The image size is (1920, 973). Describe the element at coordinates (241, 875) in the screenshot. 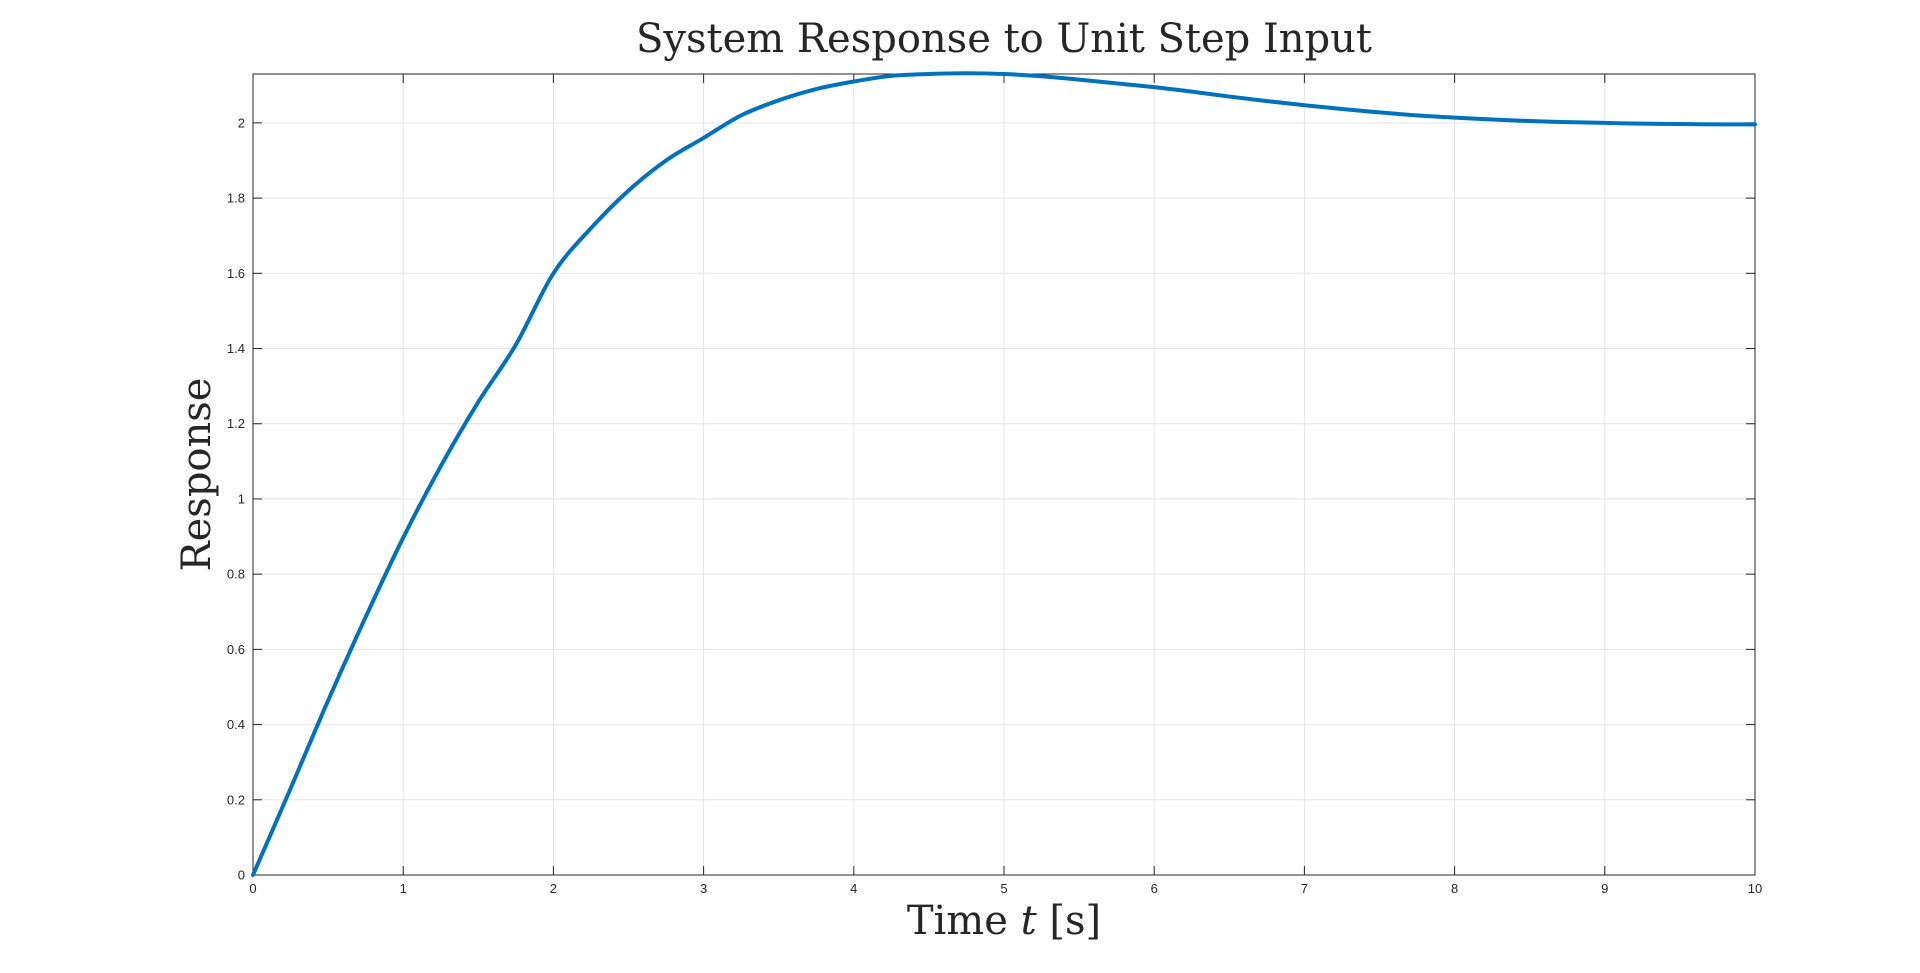

I see `y-tick-label: 0` at that location.